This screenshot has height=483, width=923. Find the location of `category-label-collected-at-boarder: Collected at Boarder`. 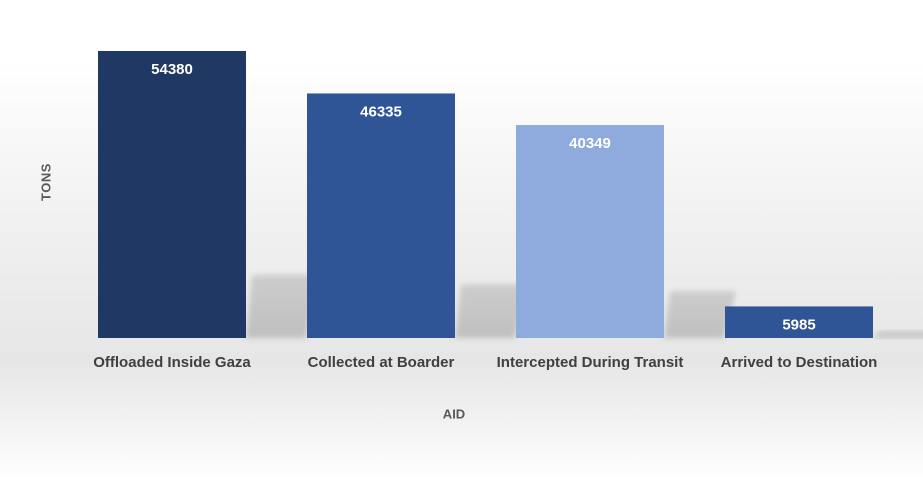

category-label-collected-at-boarder: Collected at Boarder is located at coordinates (381, 362).